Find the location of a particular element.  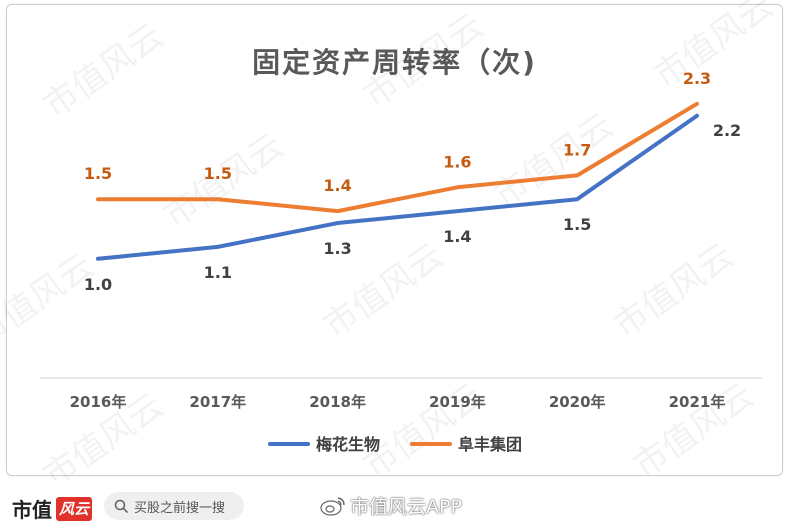

brand-logo: 市值 风云 is located at coordinates (52, 508).